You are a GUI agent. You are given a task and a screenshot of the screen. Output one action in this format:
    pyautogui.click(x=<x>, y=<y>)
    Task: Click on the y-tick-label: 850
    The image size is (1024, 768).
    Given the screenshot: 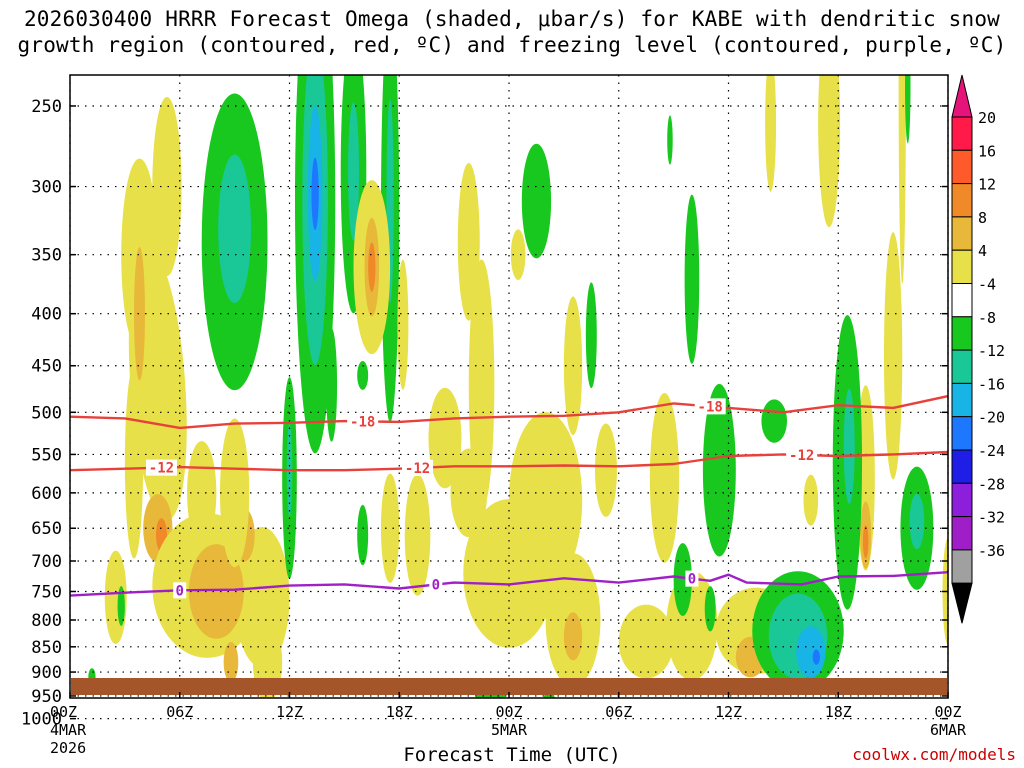 What is the action you would take?
    pyautogui.click(x=46, y=648)
    